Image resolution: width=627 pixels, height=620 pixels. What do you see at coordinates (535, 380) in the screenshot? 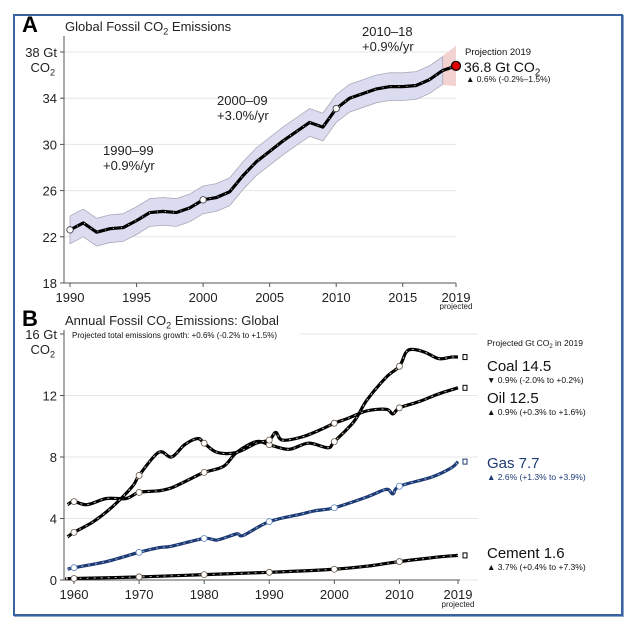
I see `legend-coal-change: ▼ 0.9% (-2.0% to +0.2%)` at bounding box center [535, 380].